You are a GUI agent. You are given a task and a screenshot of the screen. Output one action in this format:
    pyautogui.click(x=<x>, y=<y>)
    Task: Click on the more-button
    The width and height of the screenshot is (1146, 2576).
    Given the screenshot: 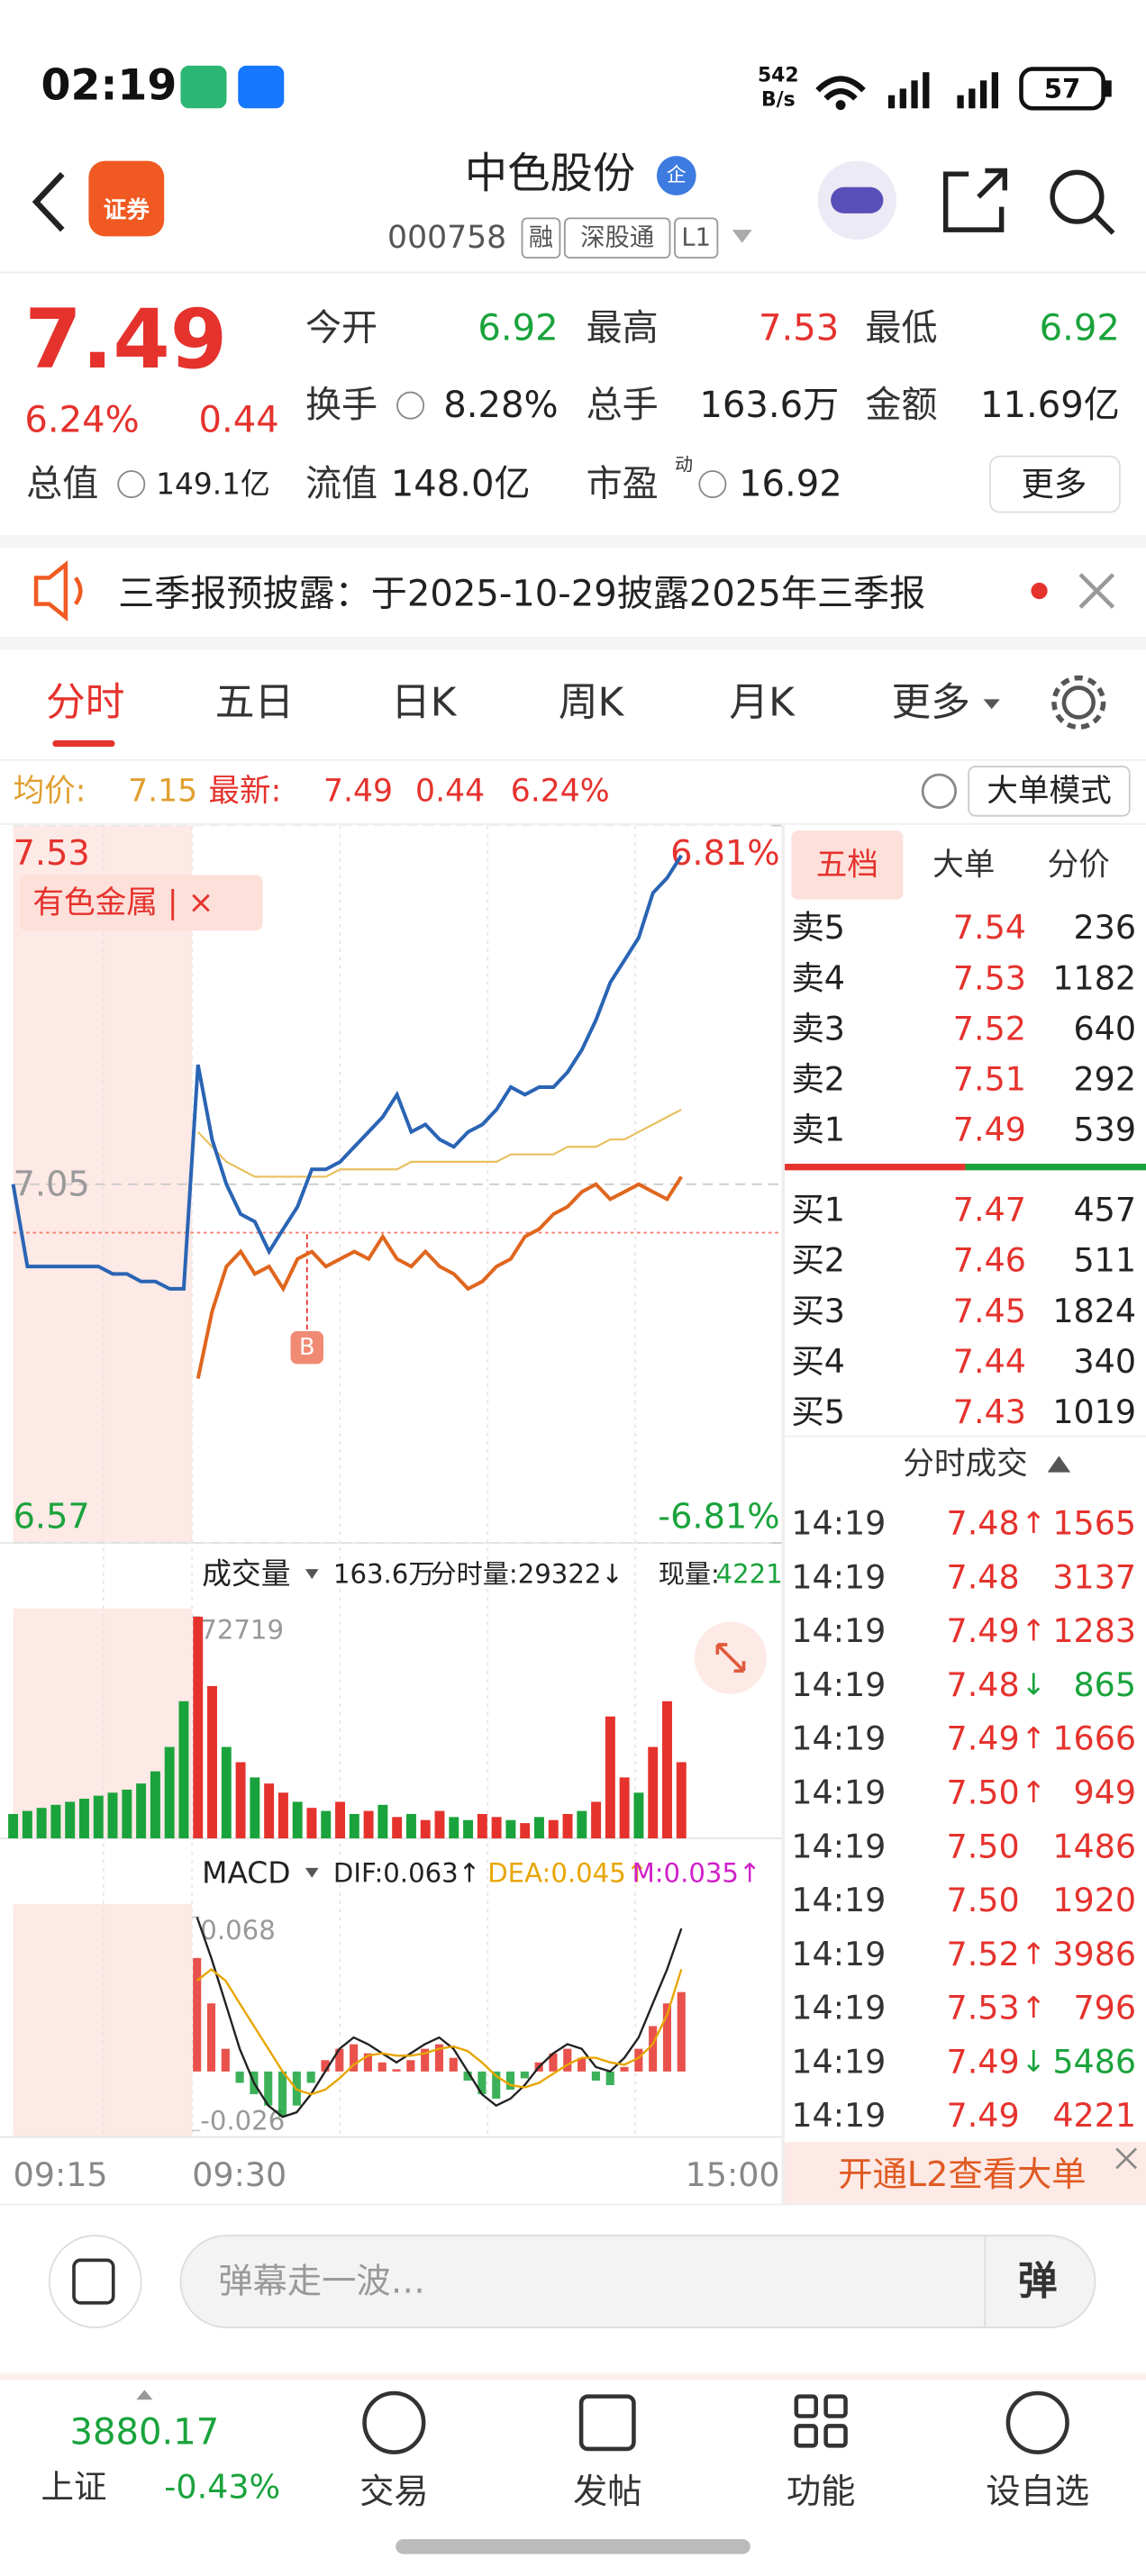 What is the action you would take?
    pyautogui.click(x=1054, y=484)
    